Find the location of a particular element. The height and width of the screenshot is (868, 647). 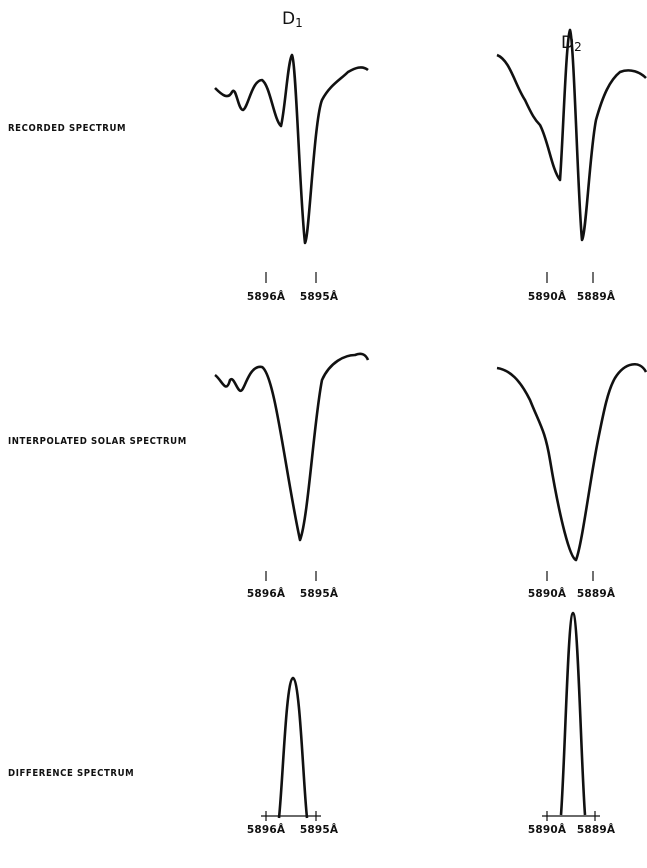

header-sub: 2 is located at coordinates (578, 47).